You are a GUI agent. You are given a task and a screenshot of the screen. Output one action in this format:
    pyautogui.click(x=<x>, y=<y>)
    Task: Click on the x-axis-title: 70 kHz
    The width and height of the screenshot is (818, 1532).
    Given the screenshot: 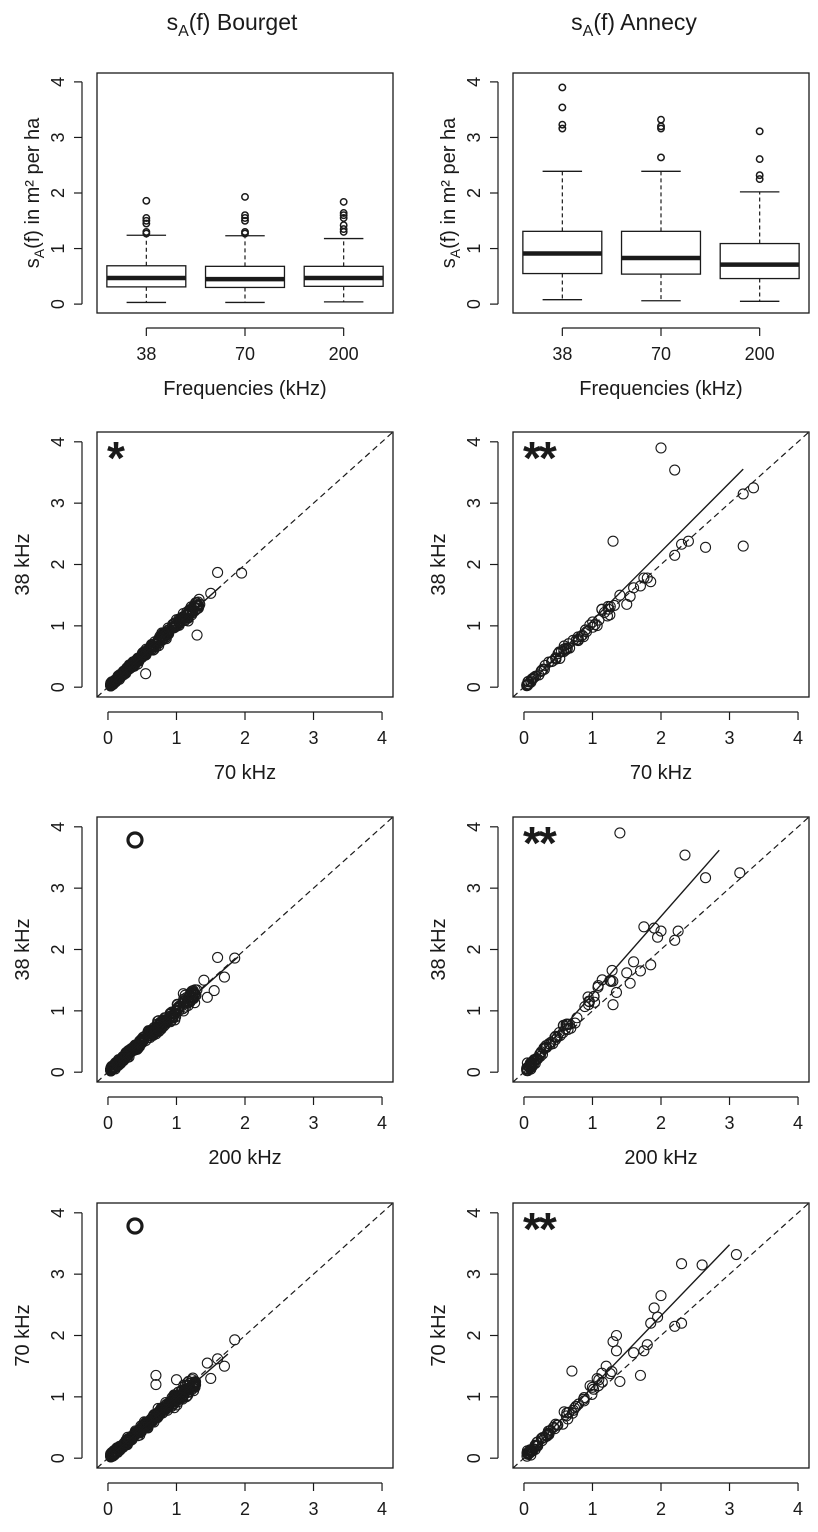 What is the action you would take?
    pyautogui.click(x=245, y=773)
    